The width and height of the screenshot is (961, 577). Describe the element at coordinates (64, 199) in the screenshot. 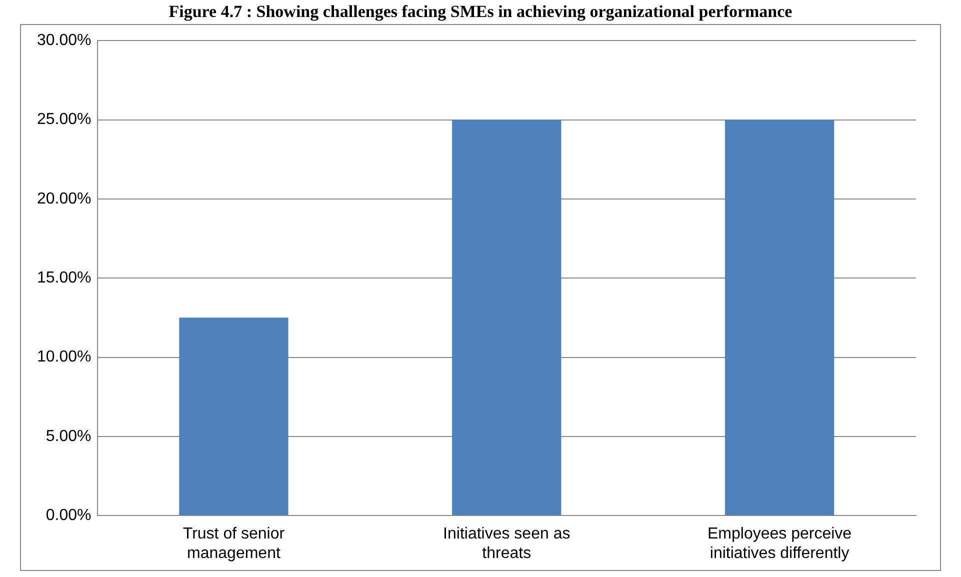

I see `y-tick-label: 20.00%` at that location.